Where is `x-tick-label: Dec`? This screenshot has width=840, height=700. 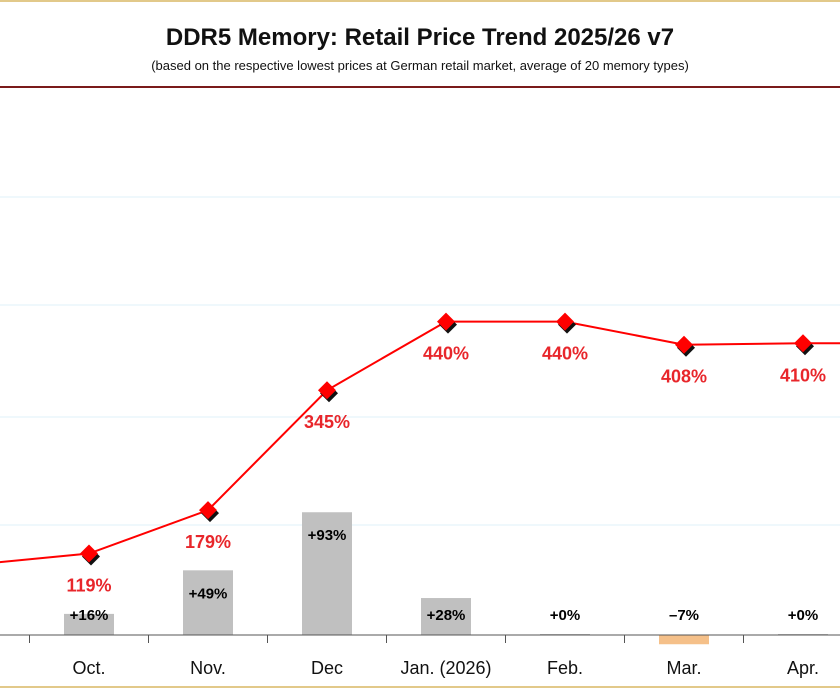
x-tick-label: Dec is located at coordinates (327, 668).